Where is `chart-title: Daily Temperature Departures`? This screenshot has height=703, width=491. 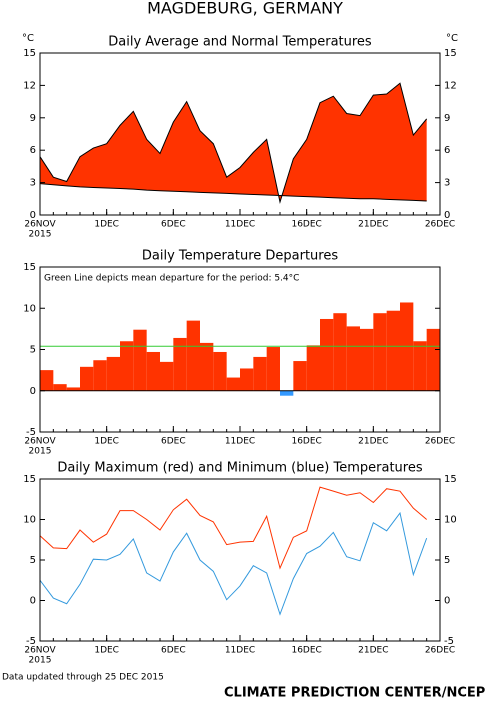 chart-title: Daily Temperature Departures is located at coordinates (240, 256).